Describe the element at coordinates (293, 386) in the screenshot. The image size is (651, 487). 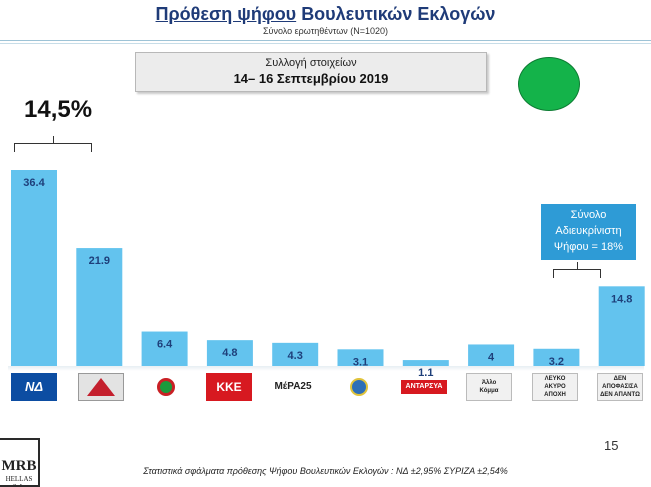
I see `mera25-logo: ΜέΡΑ25` at that location.